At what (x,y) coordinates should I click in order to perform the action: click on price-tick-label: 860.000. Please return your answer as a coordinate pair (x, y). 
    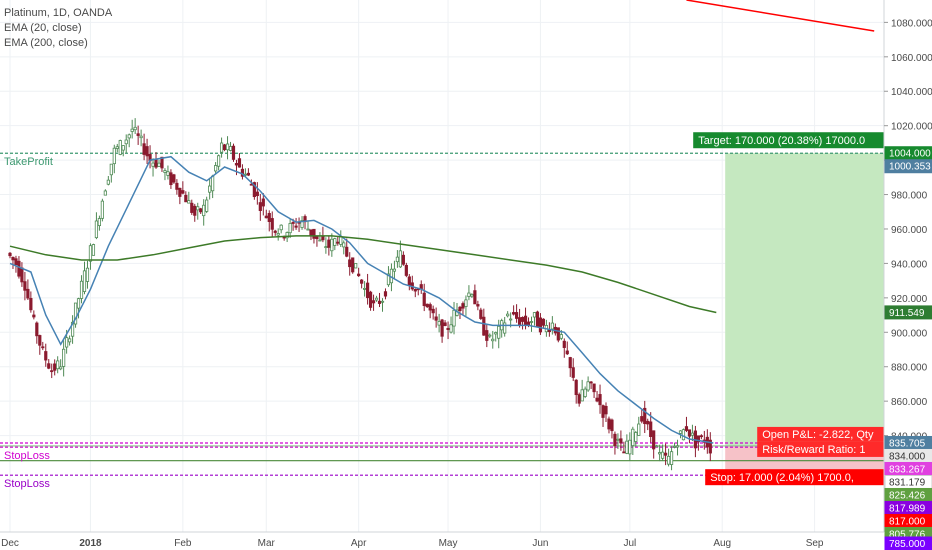
    Looking at the image, I should click on (909, 402).